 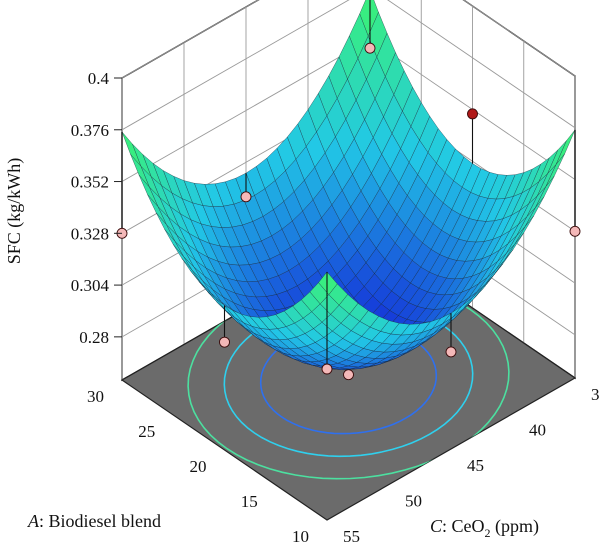 What do you see at coordinates (90, 130) in the screenshot?
I see `z-tick-label: 0.376` at bounding box center [90, 130].